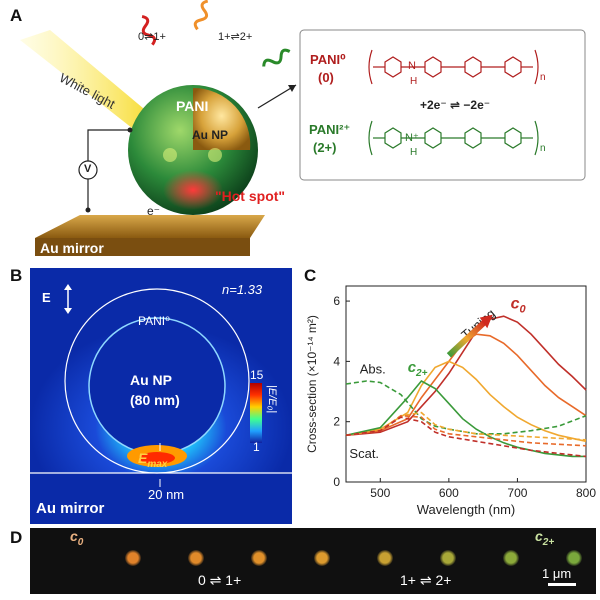  What do you see at coordinates (310, 275) in the screenshot?
I see `panel-label-c: C` at bounding box center [310, 275].